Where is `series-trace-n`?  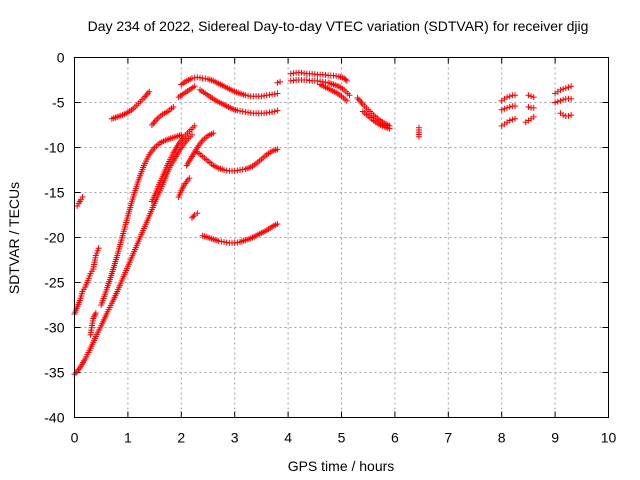 series-trace-n is located at coordinates (237, 160).